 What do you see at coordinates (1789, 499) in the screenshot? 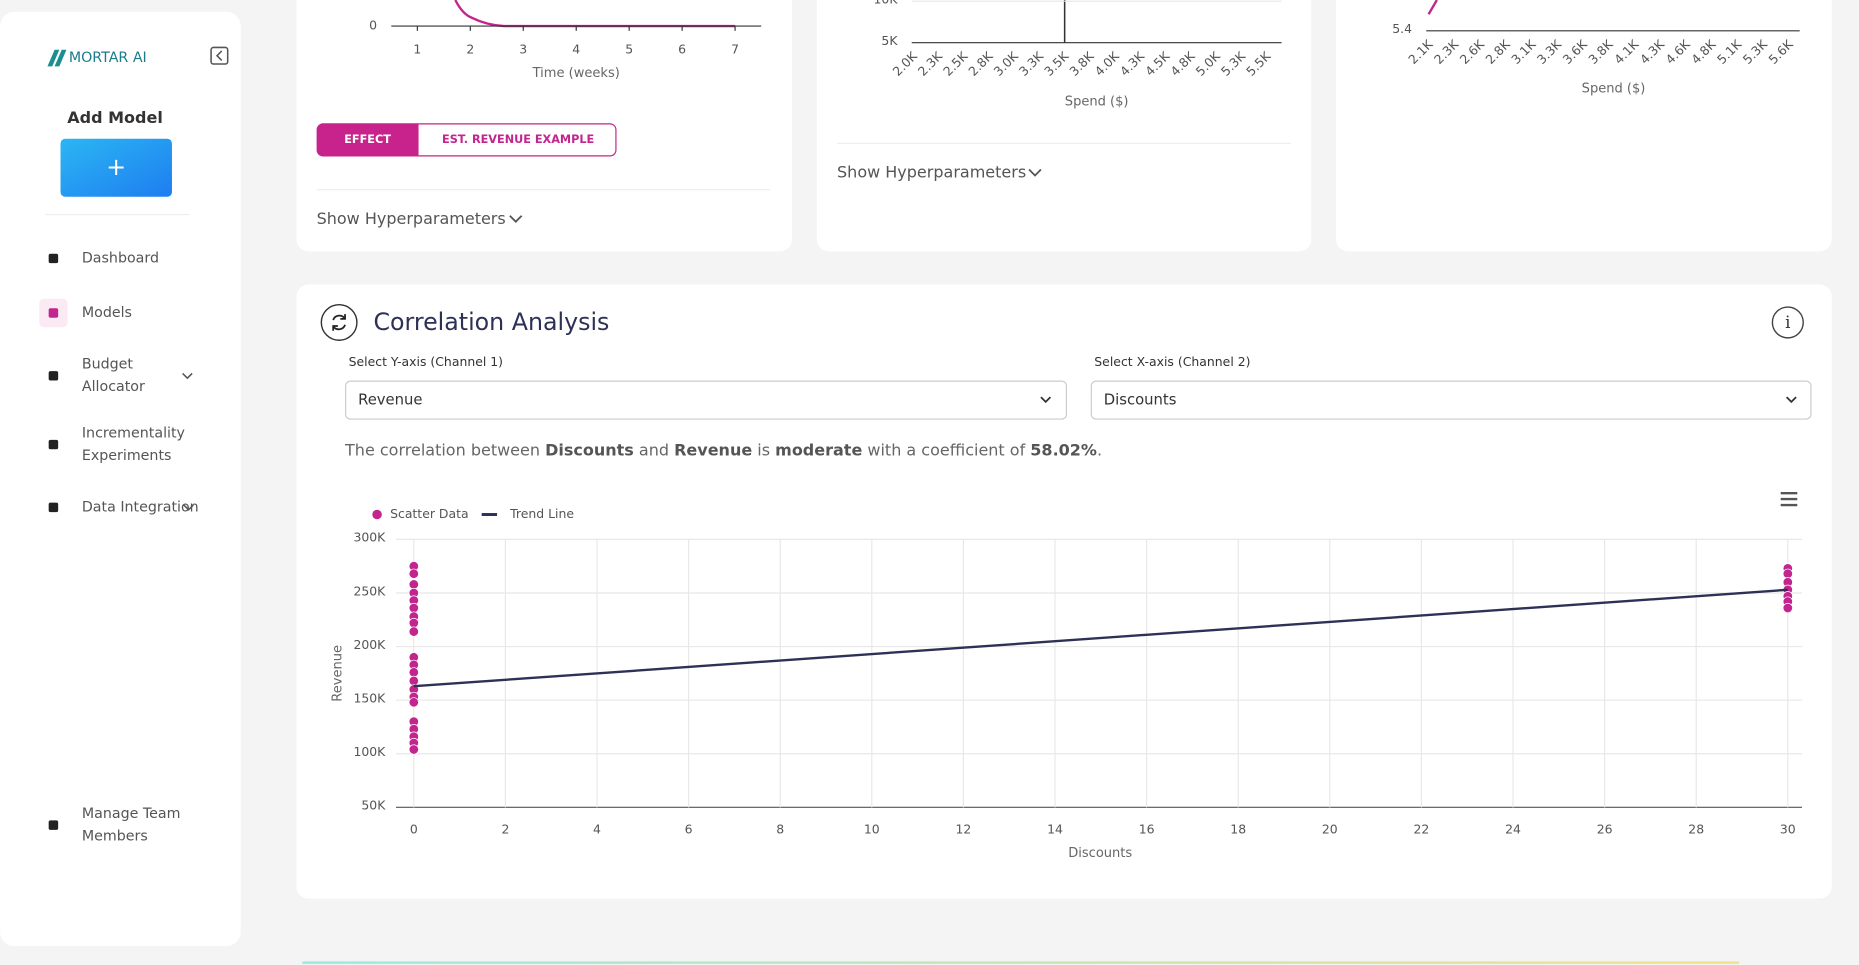
I see `chart-menu` at bounding box center [1789, 499].